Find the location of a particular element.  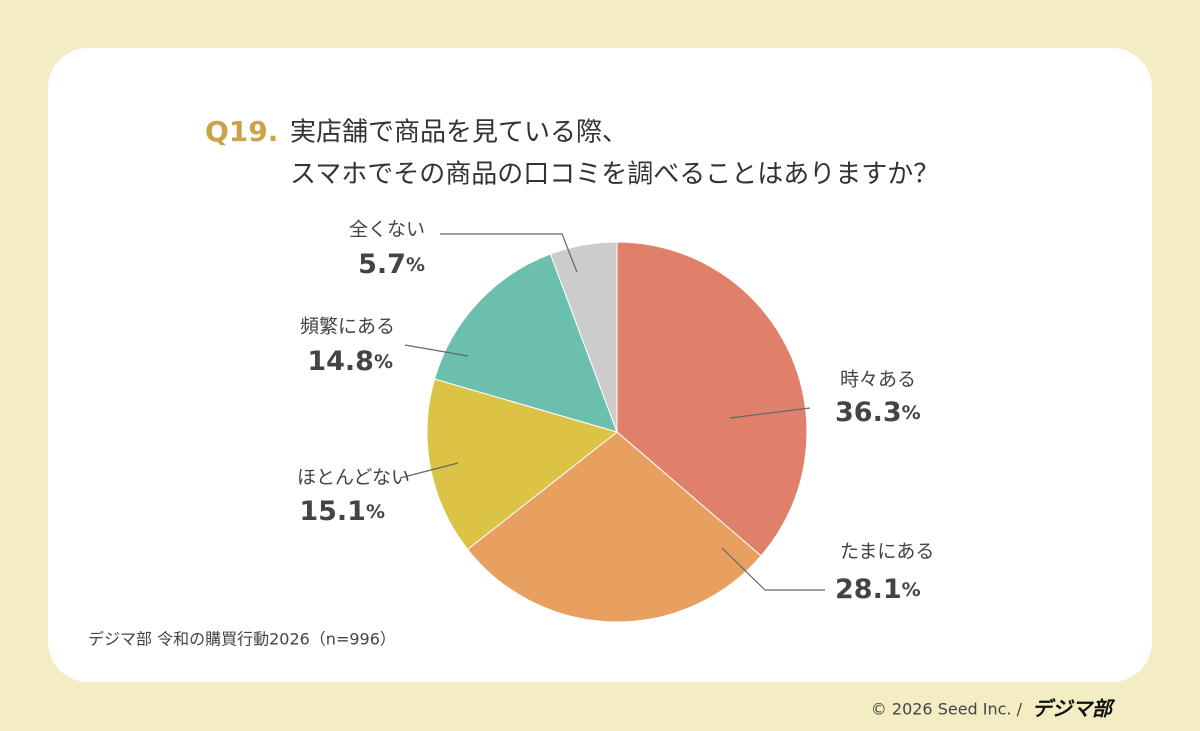

slice-label: 時々ある is located at coordinates (878, 380).